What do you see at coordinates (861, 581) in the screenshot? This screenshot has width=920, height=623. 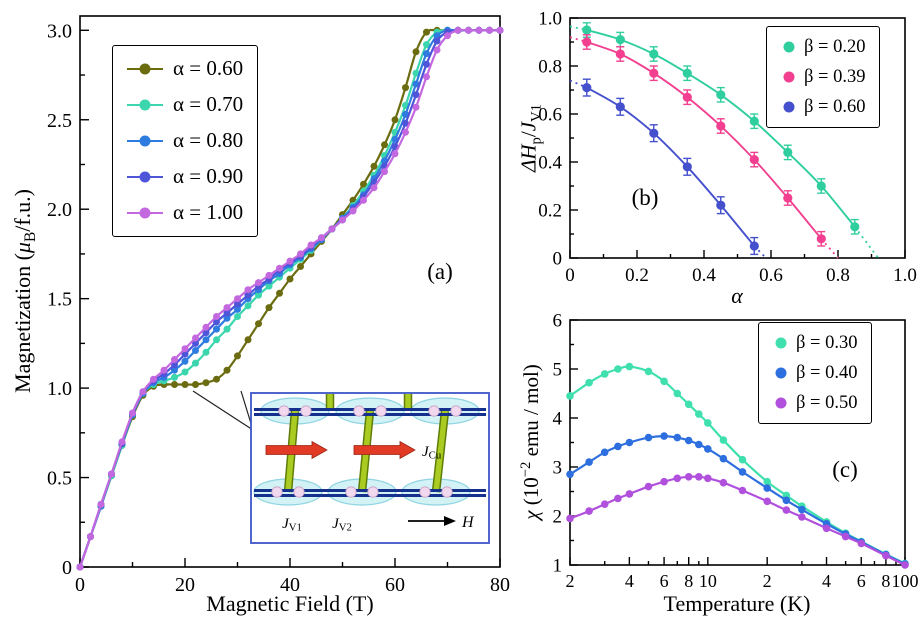 I see `panel-c-x-tick-label: 6` at bounding box center [861, 581].